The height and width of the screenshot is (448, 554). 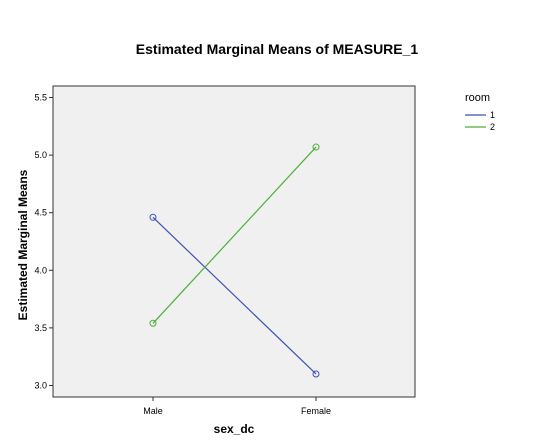 I want to click on x-axis: Male Female, so click(x=237, y=406).